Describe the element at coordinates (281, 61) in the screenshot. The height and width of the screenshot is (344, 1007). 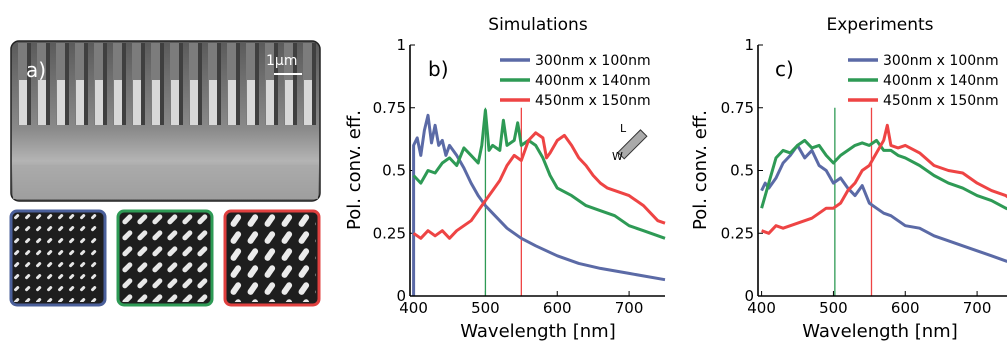
I see `scale-bar-label: 1μm` at that location.